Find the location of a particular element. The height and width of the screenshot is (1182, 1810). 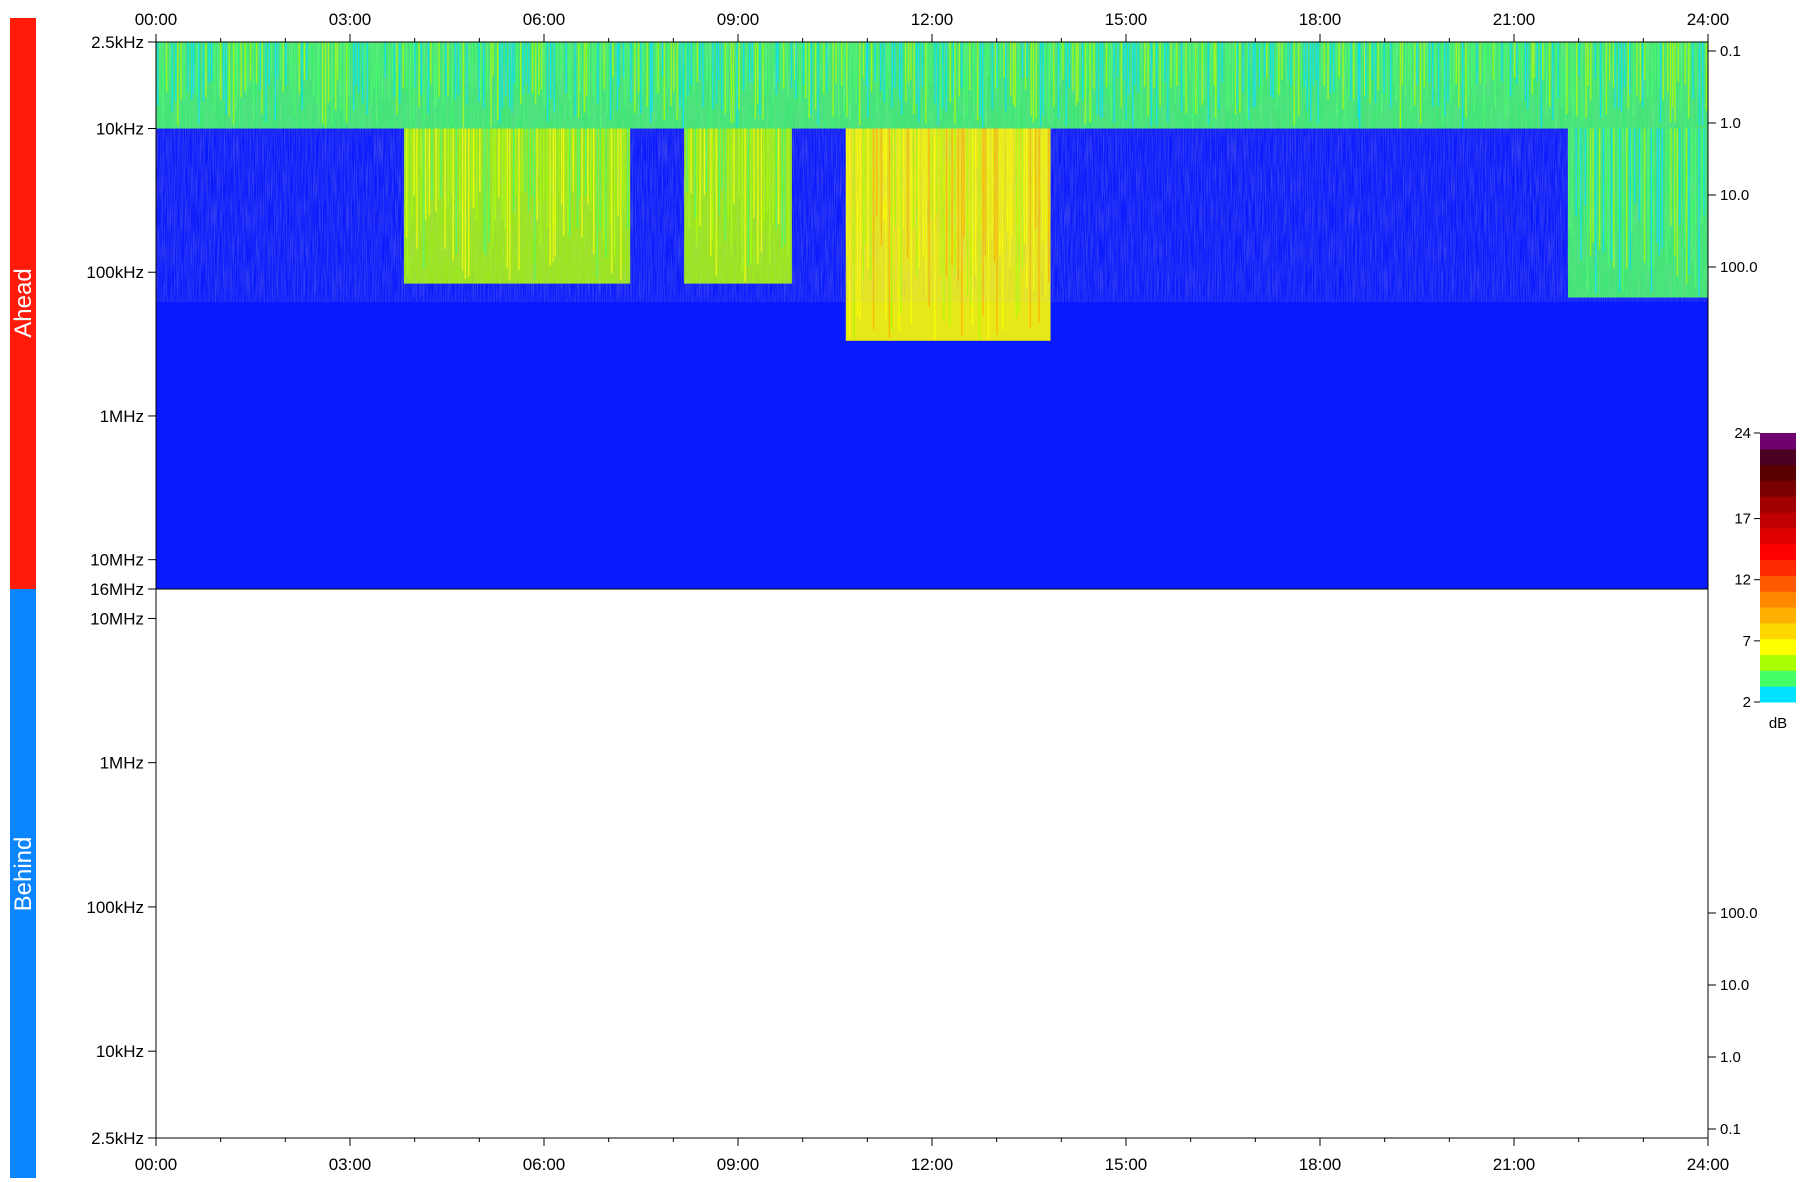

x-top-tick-label: 12:00 is located at coordinates (932, 19).